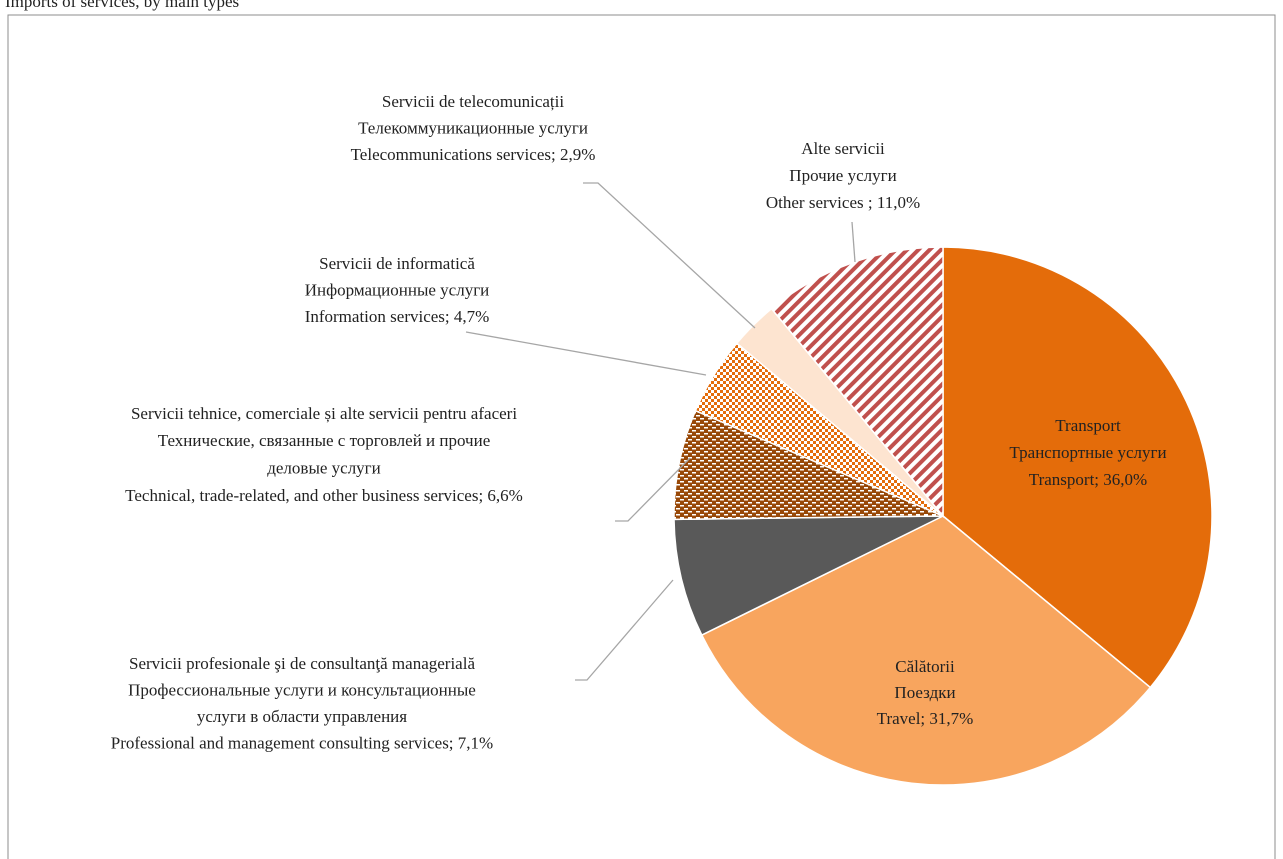 The image size is (1283, 859). I want to click on data-label-line: Транспортные услуги, so click(1087, 452).